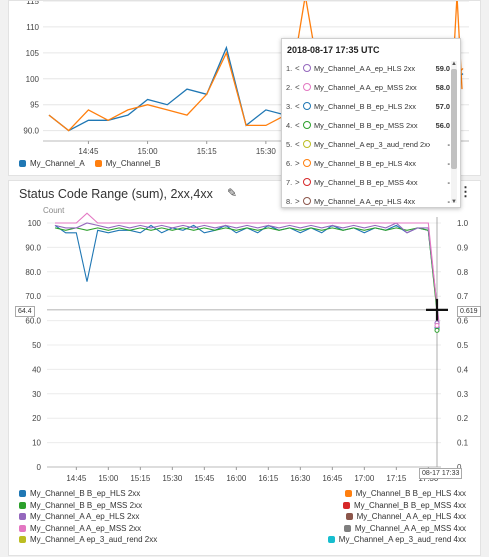  What do you see at coordinates (33, 296) in the screenshot?
I see `y-left-tick-label: 70.0` at bounding box center [33, 296].